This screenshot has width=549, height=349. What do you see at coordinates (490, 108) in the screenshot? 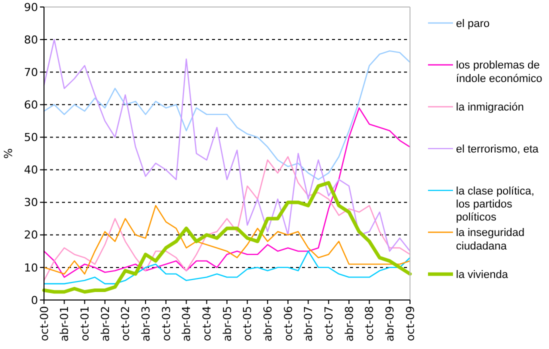
I see `legend-label: la inmigración` at bounding box center [490, 108].